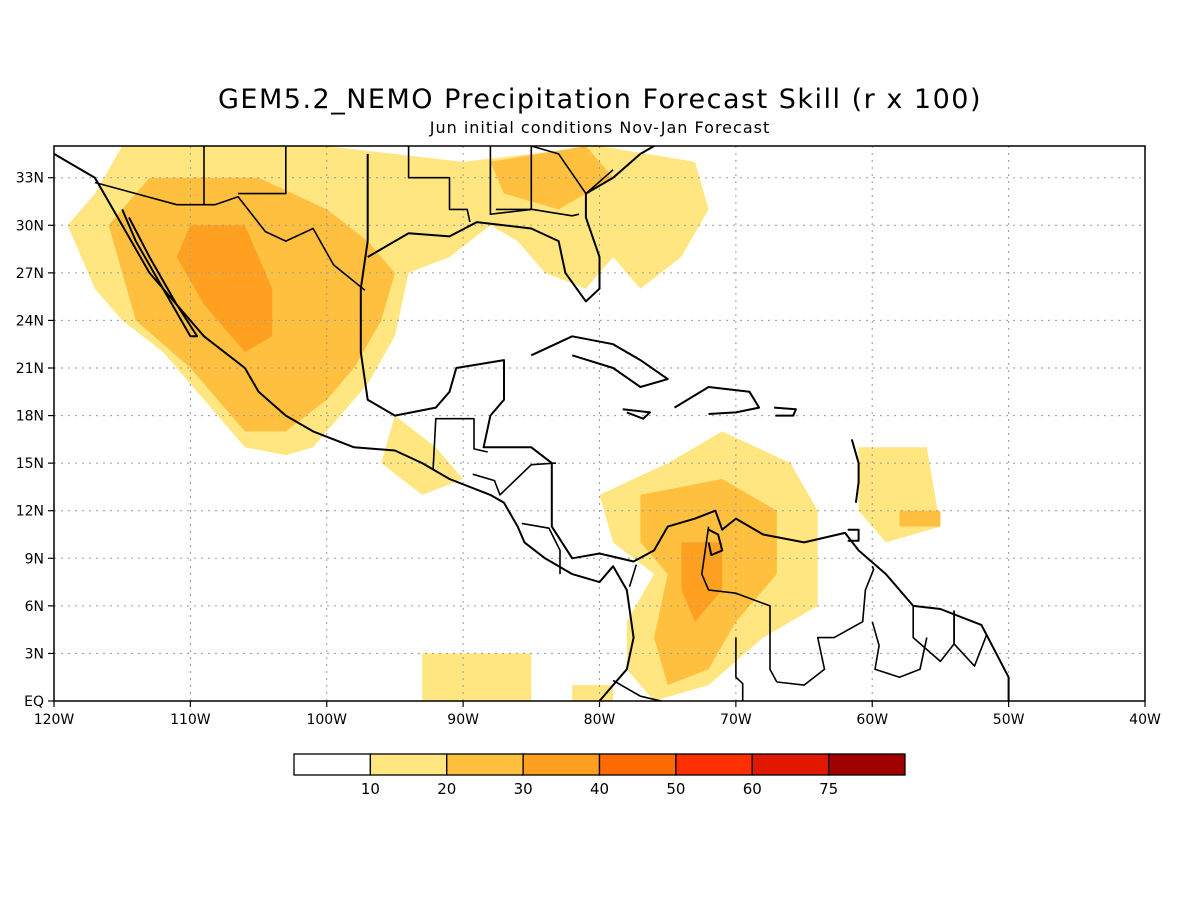  I want to click on y-tick-label: 6N, so click(34, 607).